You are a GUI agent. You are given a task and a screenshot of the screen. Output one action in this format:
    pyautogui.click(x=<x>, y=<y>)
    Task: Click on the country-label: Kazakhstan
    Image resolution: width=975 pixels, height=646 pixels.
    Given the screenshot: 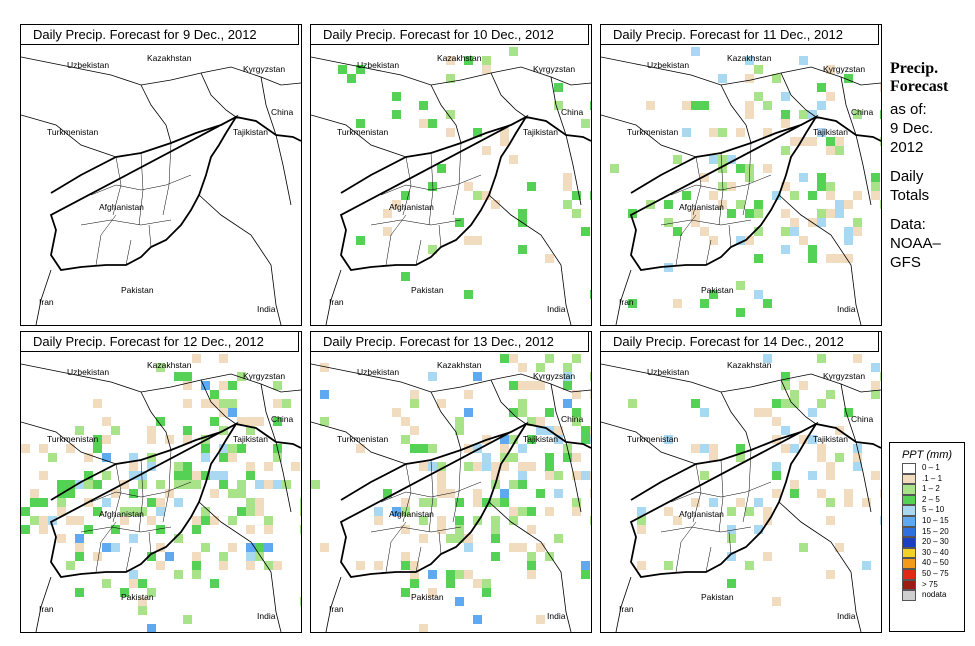 What is the action you would take?
    pyautogui.click(x=459, y=58)
    